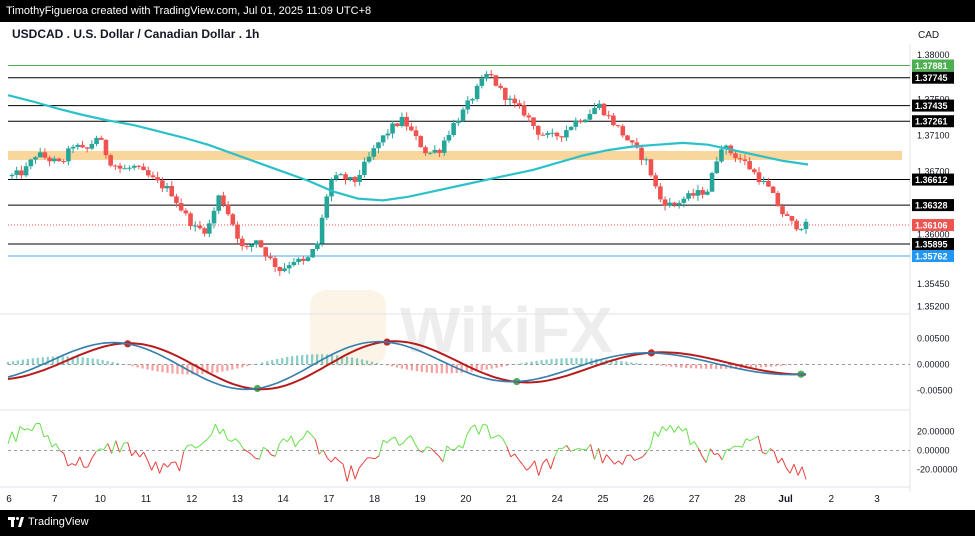 This screenshot has width=975, height=536. Describe the element at coordinates (55, 499) in the screenshot. I see `time-tick-label: 7` at that location.